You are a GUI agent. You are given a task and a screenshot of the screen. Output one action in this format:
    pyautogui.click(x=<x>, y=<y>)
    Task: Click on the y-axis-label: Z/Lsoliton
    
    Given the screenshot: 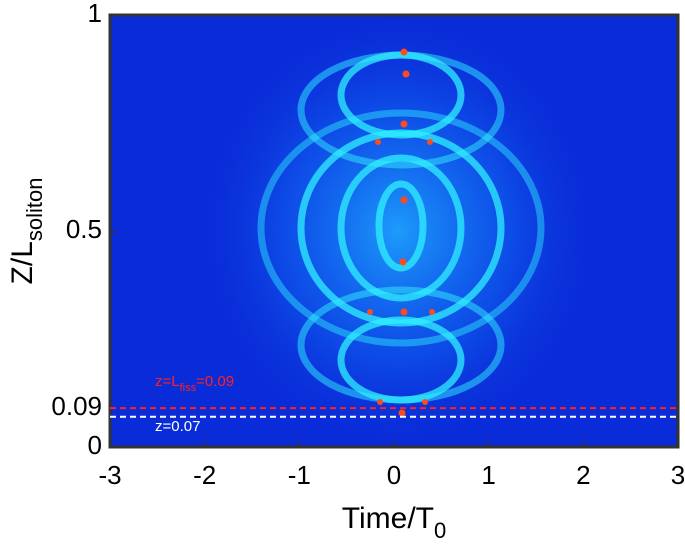 What is the action you would take?
    pyautogui.click(x=26, y=231)
    